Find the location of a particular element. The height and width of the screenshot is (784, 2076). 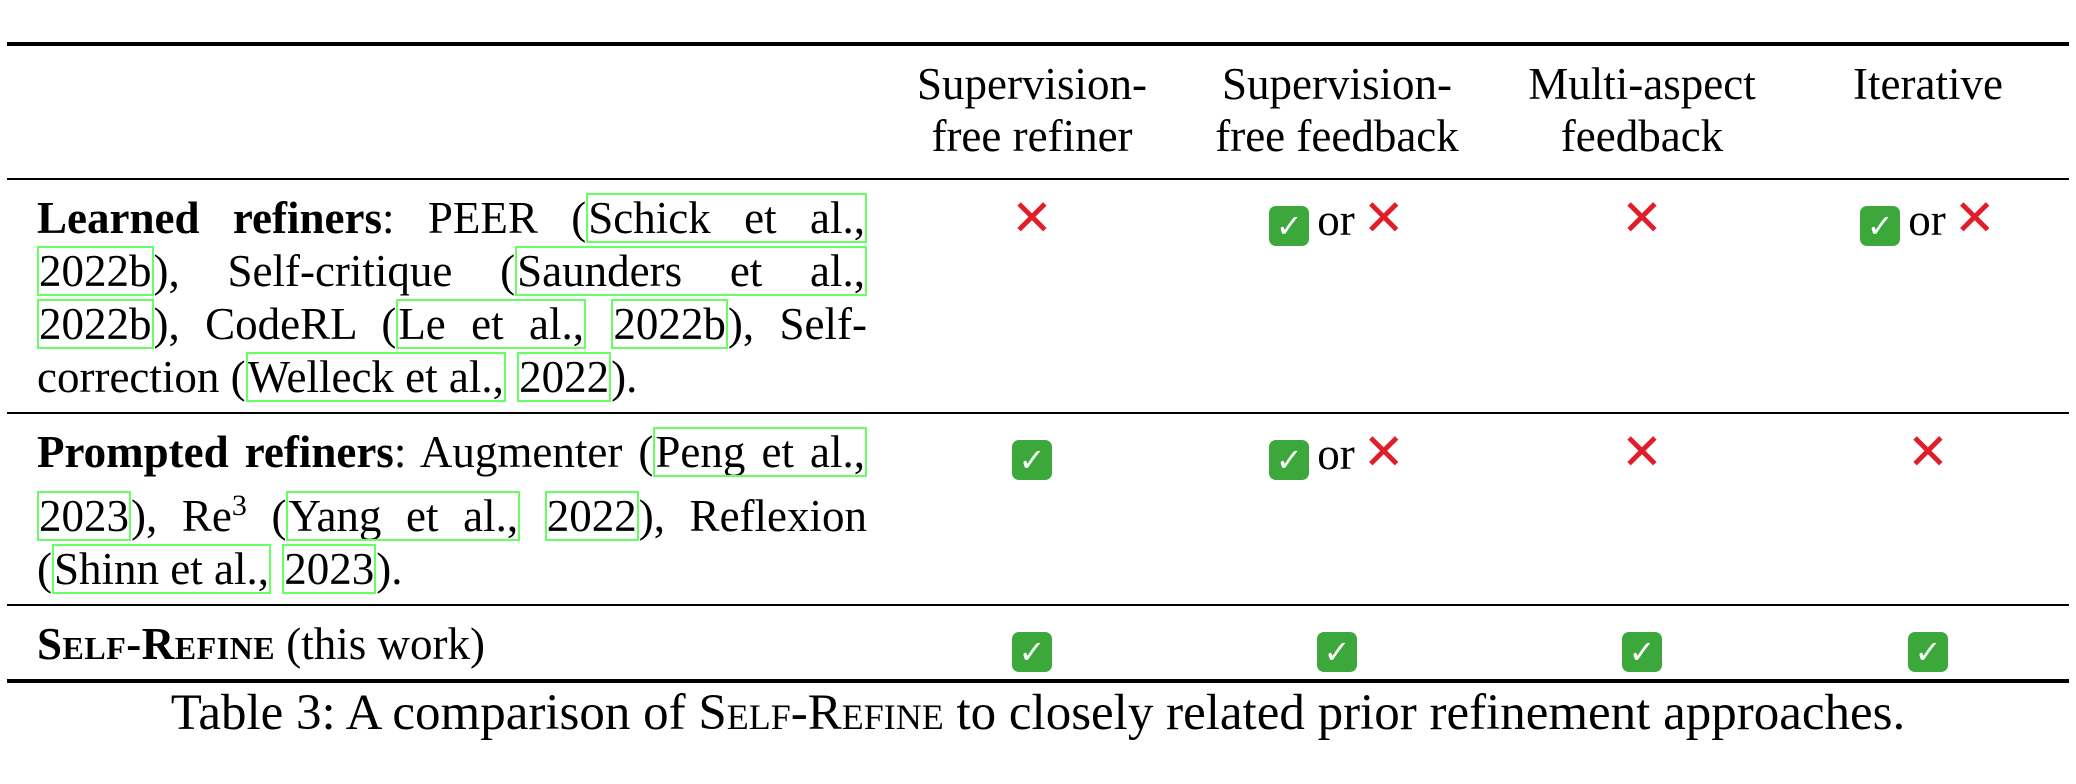

desc-text: ), Self-correction ( is located at coordinates (452, 350).